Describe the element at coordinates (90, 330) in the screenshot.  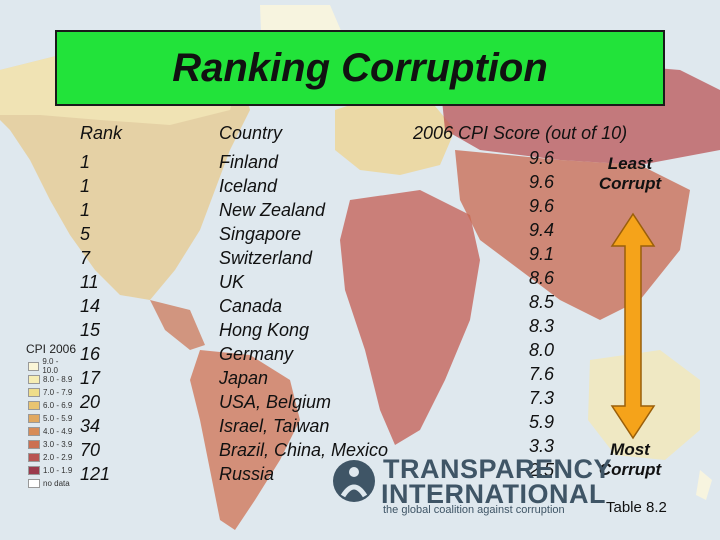
I see `rank-cell: 15` at that location.